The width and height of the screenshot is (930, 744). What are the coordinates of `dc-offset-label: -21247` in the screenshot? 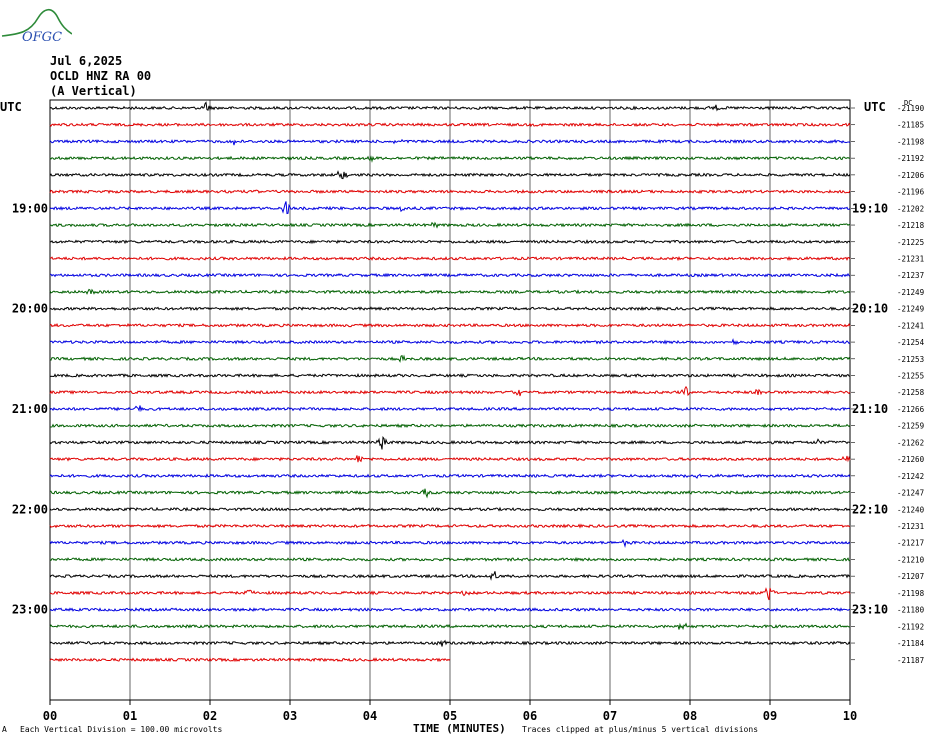 It's located at (910, 493).